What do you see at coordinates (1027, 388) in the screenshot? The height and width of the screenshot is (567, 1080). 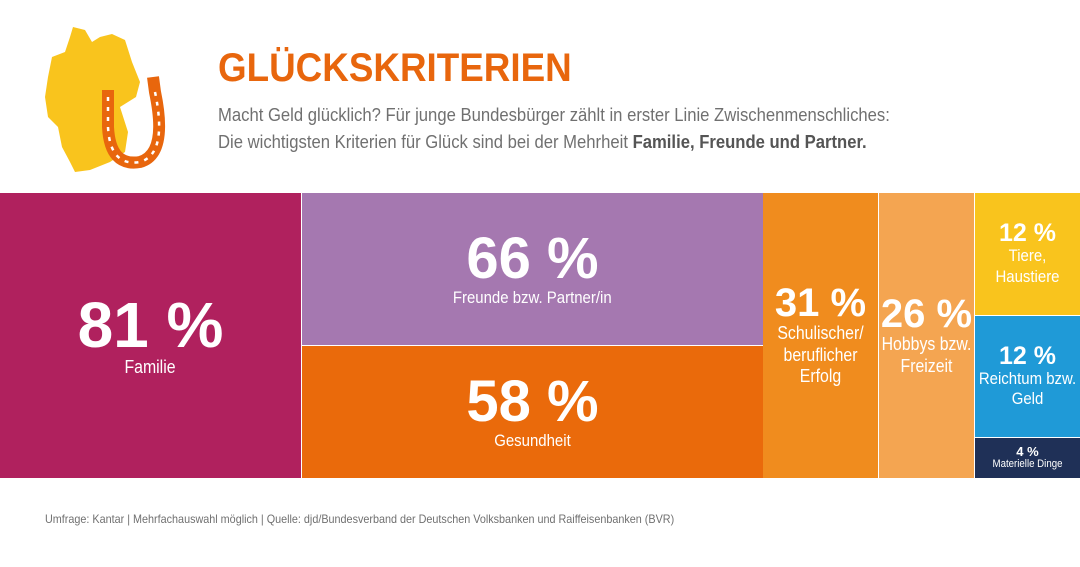 I see `tile-label: Reichtum bzw. Geld` at bounding box center [1027, 388].